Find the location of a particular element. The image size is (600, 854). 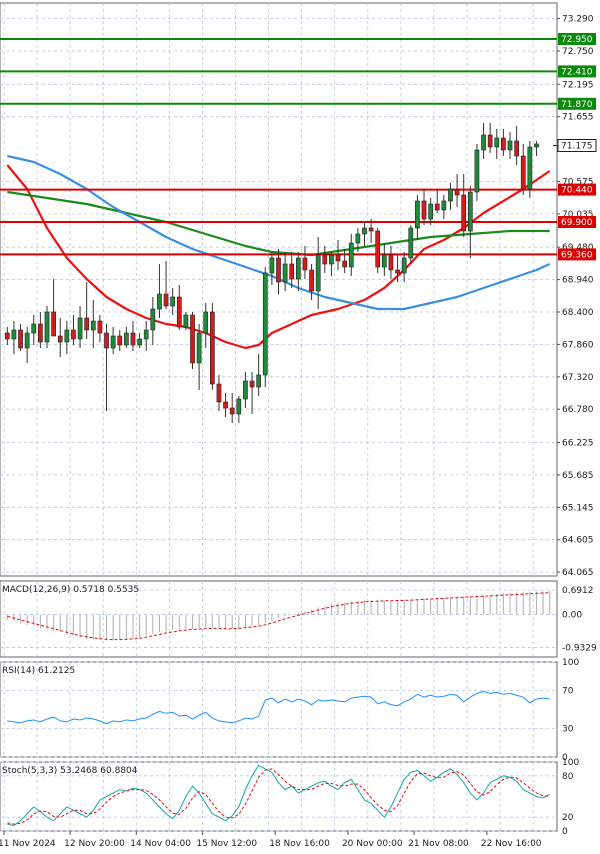

price-tick-label: 71.655 is located at coordinates (578, 118).